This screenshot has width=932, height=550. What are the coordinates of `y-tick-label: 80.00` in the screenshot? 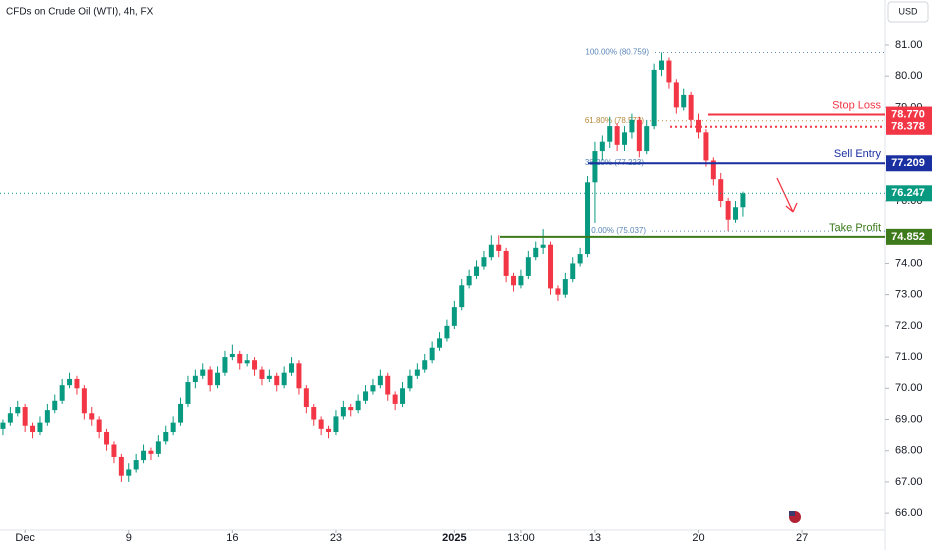 It's located at (909, 76).